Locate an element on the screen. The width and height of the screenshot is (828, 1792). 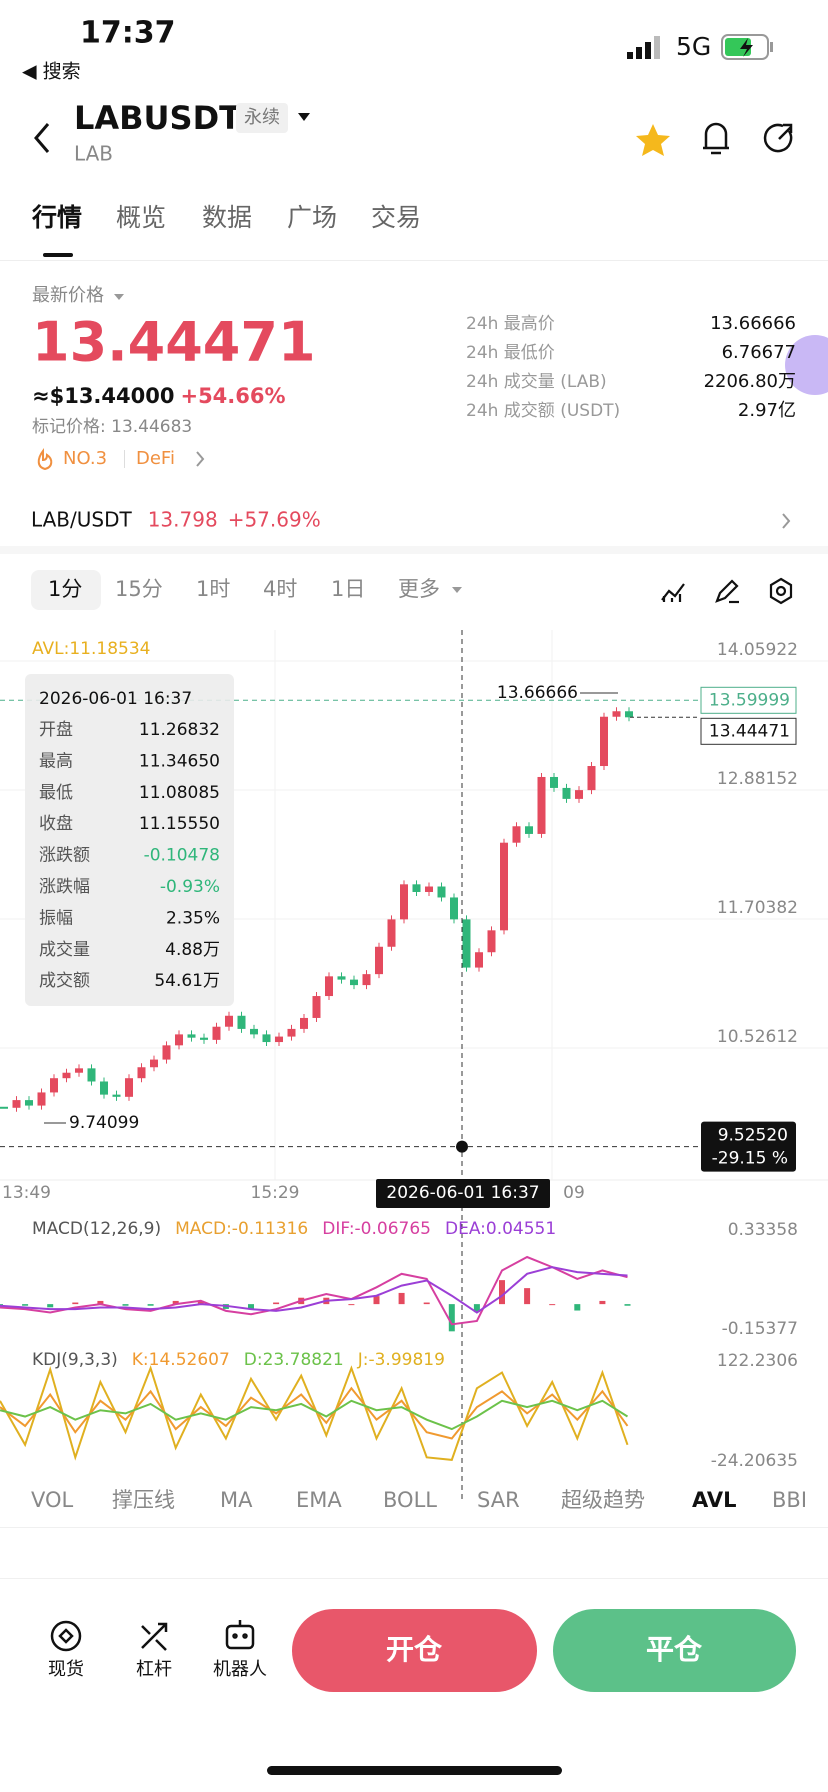
bot-icon is located at coordinates (240, 1635).